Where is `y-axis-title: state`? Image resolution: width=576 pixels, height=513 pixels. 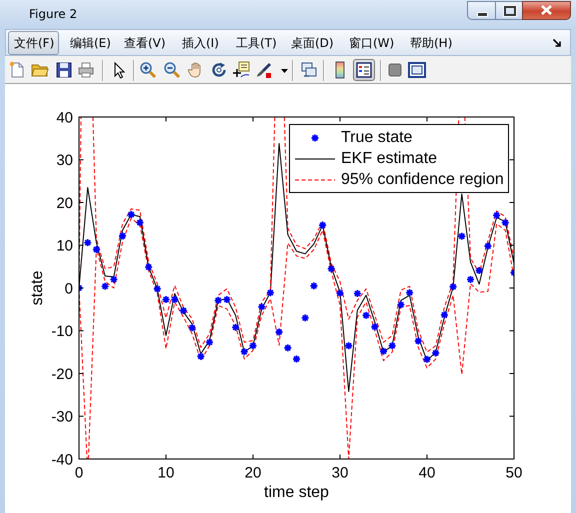
y-axis-title: state is located at coordinates (37, 288).